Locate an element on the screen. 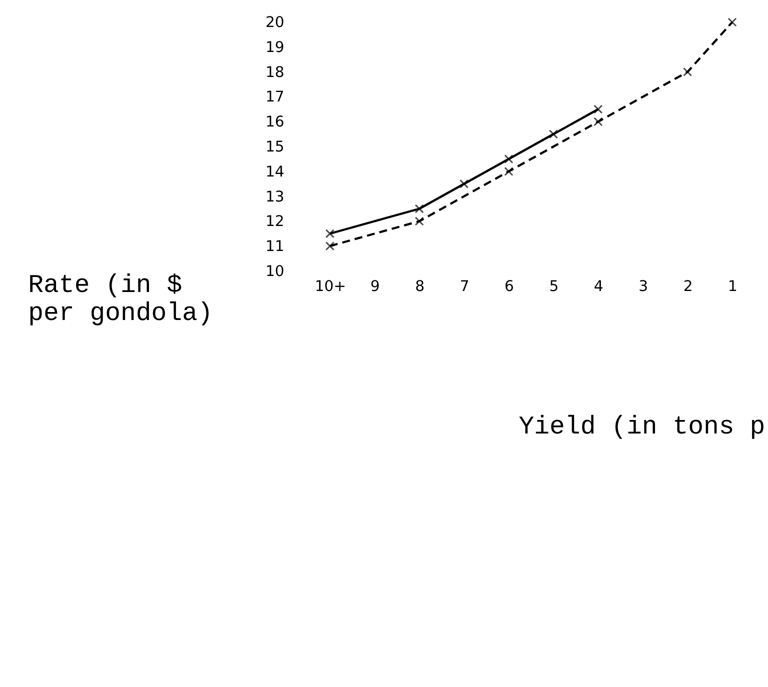 The image size is (768, 687). y-tick-label: 12 is located at coordinates (274, 221).